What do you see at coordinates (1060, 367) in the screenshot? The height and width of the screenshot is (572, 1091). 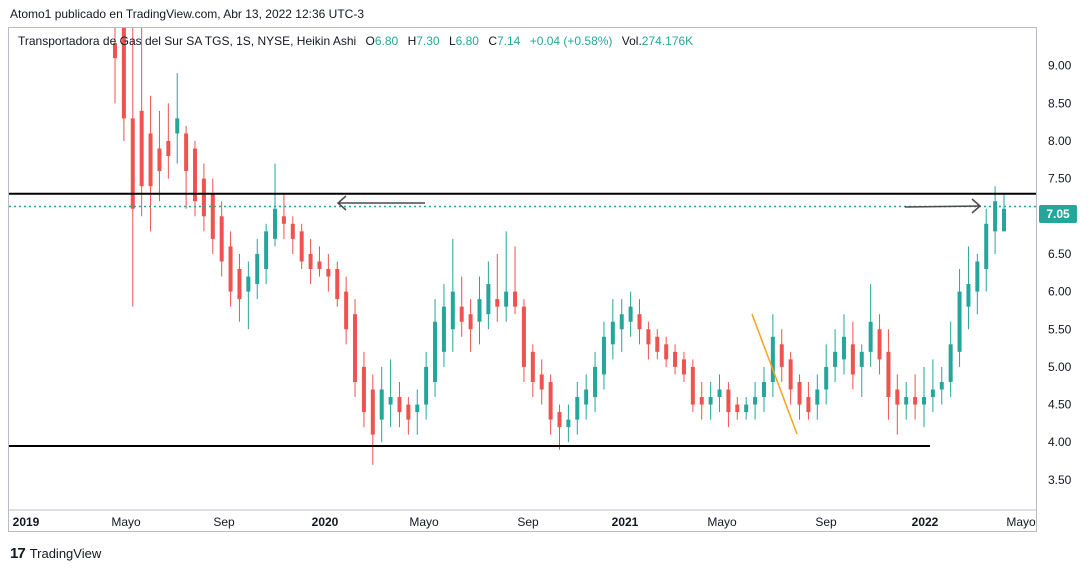 I see `y-tick-label: 5.00` at bounding box center [1060, 367].